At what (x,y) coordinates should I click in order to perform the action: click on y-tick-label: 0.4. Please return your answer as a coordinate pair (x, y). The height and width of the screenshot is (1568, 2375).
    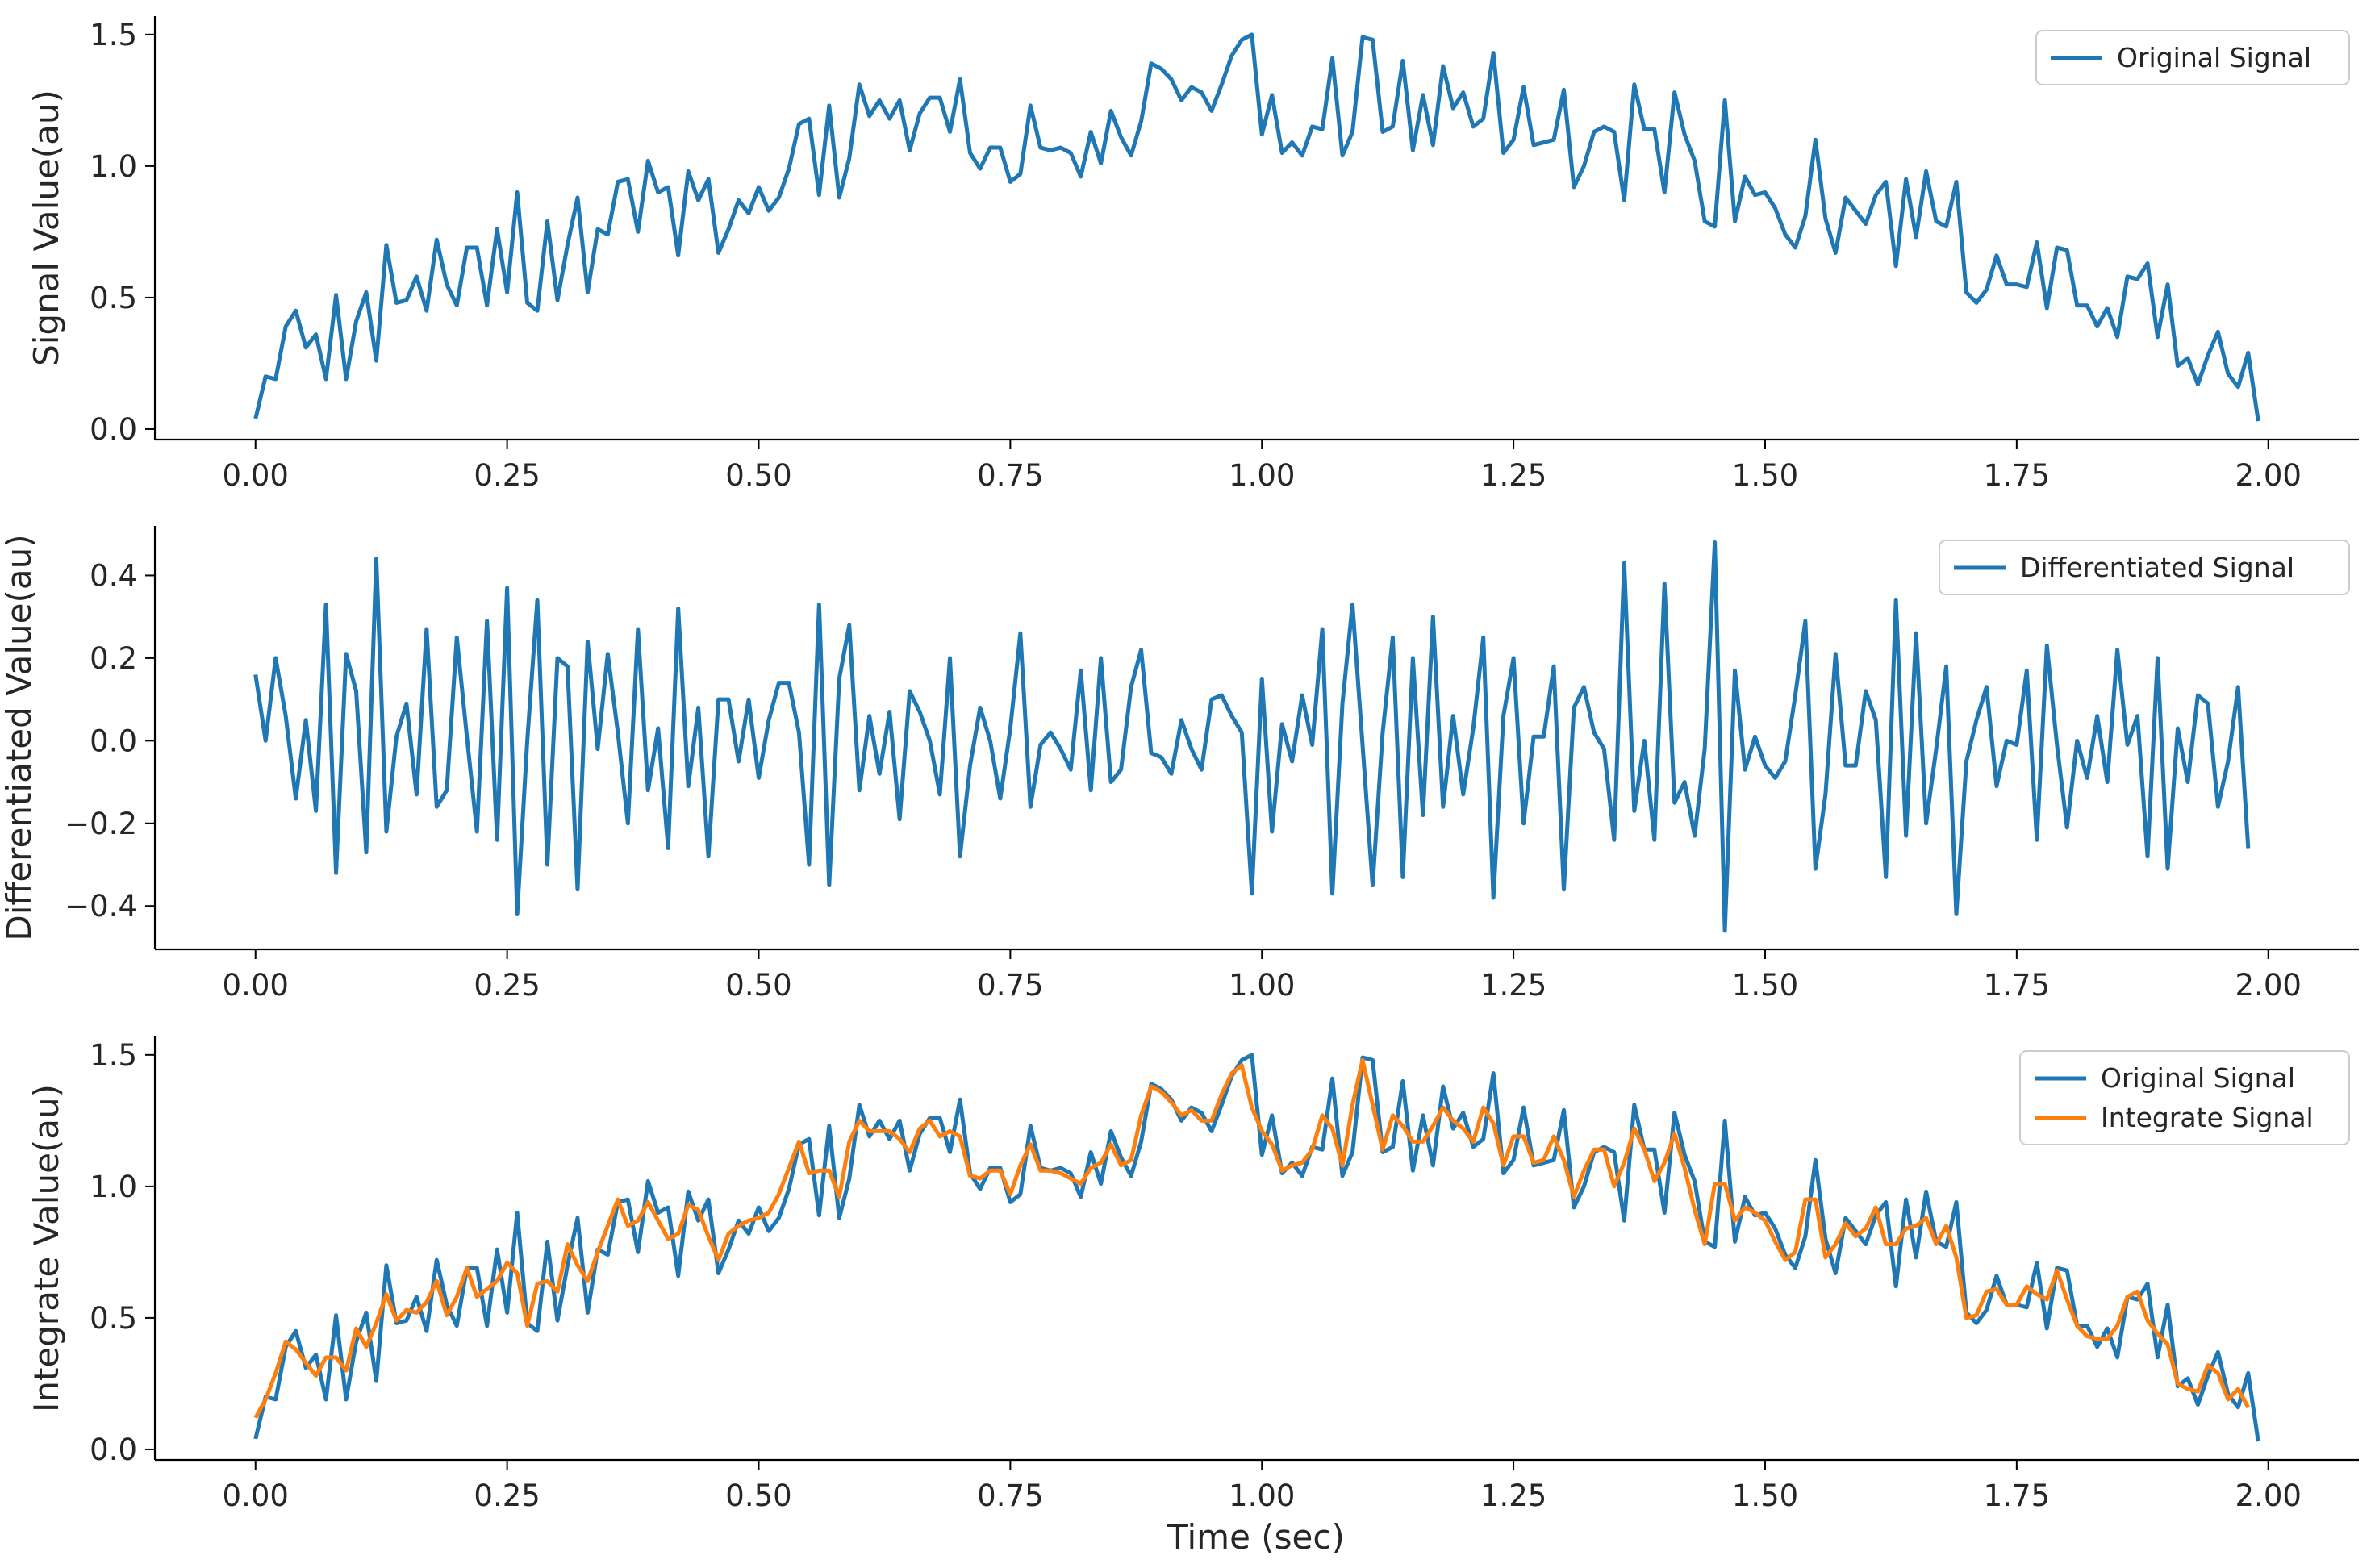
    Looking at the image, I should click on (113, 575).